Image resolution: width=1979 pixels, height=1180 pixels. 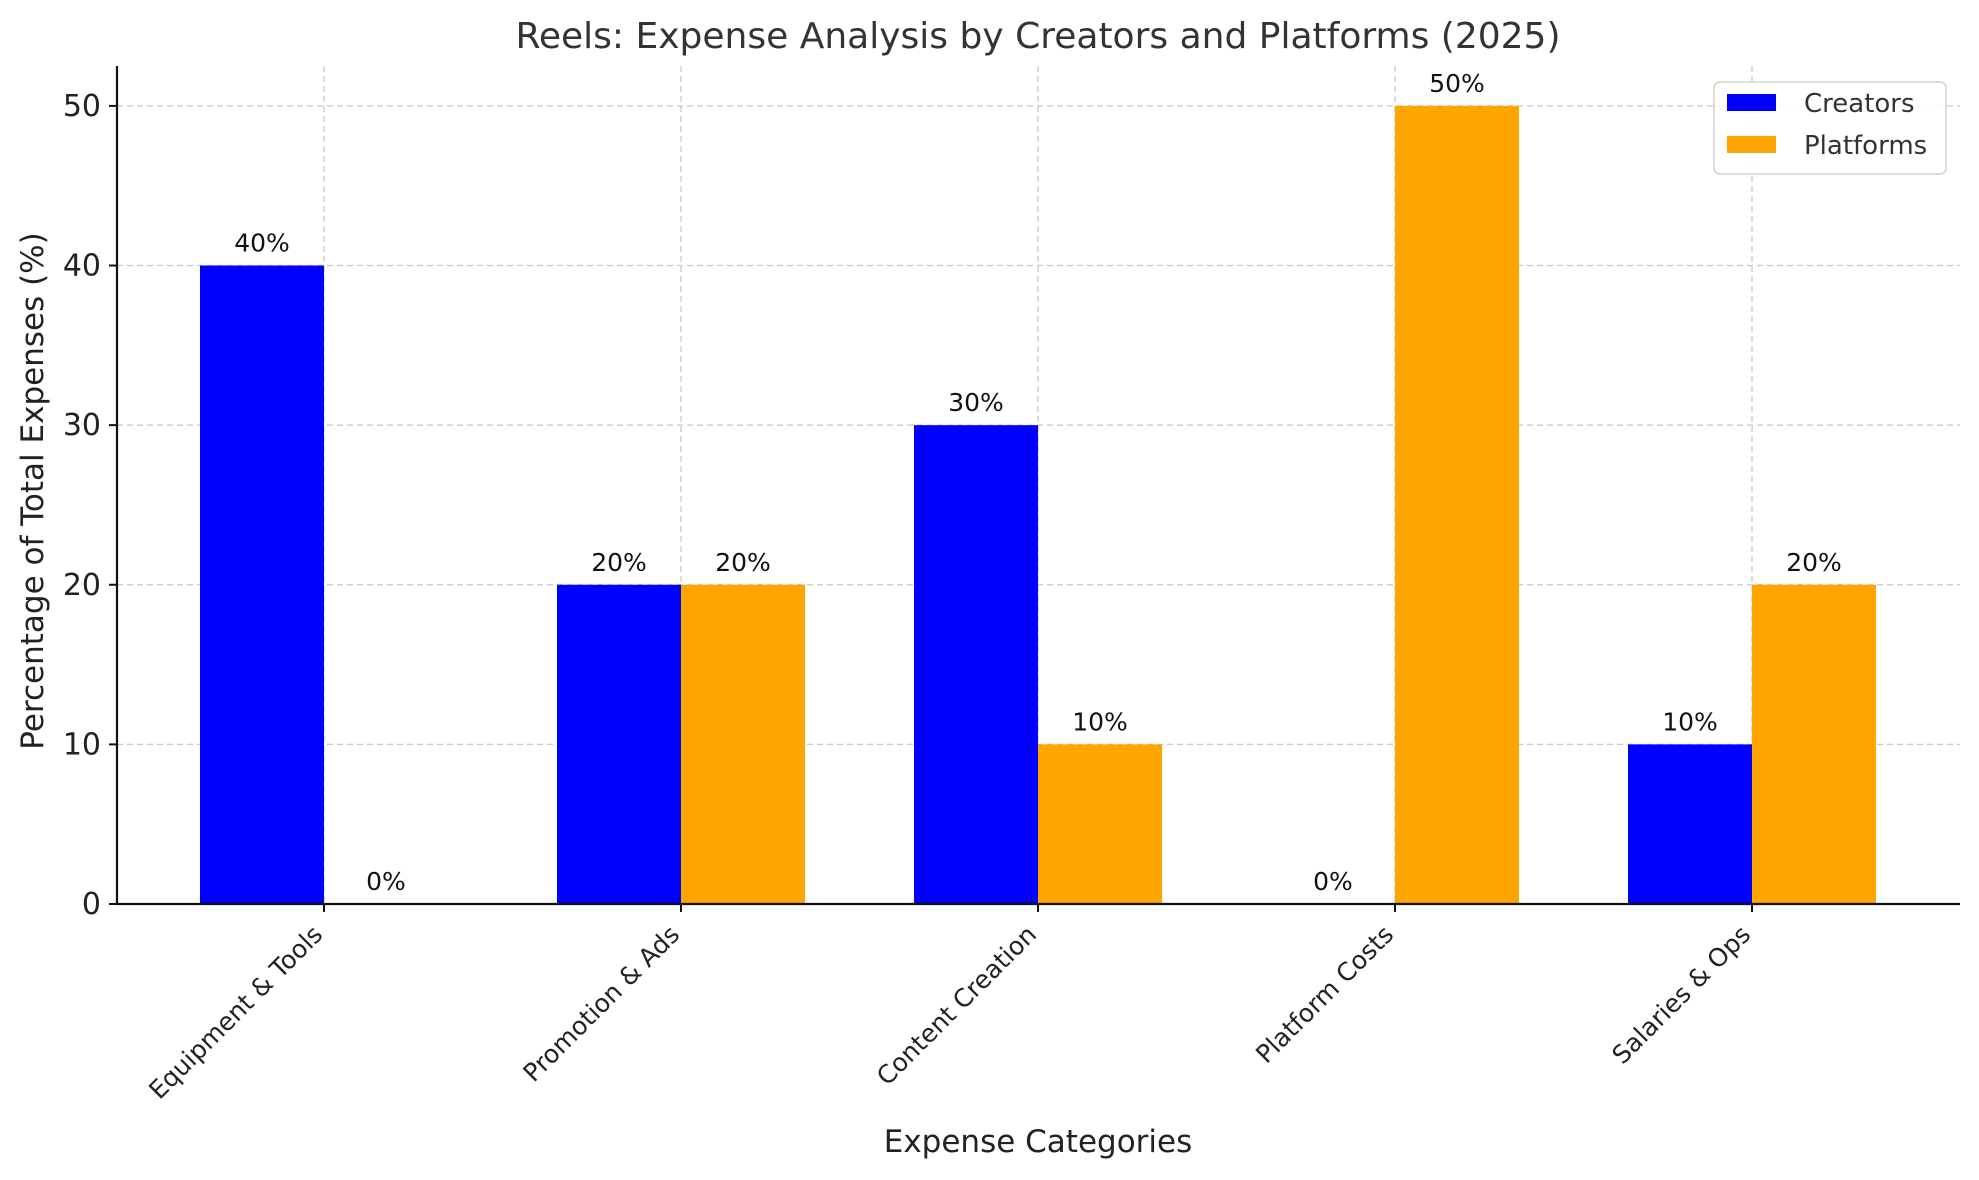 I want to click on legend-swatch-creators, so click(x=1751, y=102).